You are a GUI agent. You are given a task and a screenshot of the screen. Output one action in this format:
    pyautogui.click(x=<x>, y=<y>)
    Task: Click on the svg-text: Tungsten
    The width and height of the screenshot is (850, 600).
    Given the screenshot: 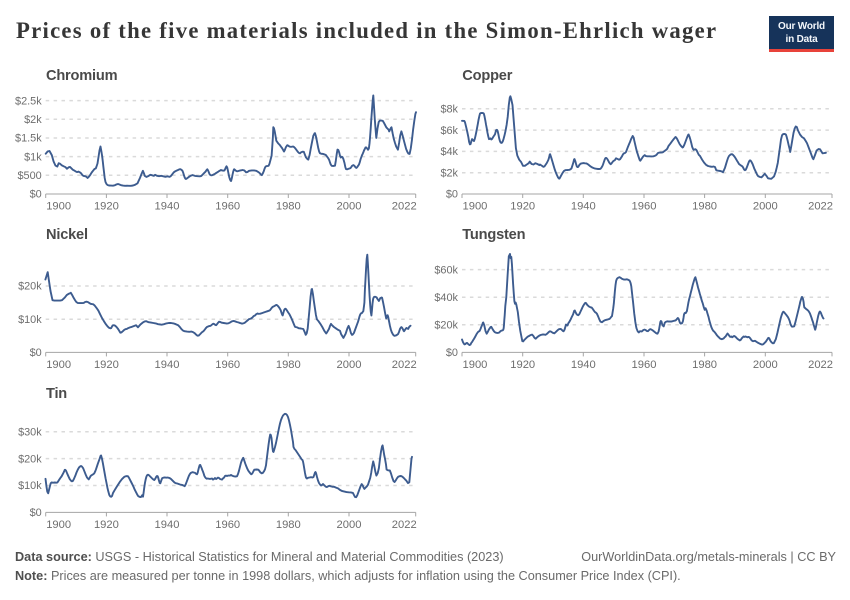 What is the action you would take?
    pyautogui.click(x=493, y=235)
    